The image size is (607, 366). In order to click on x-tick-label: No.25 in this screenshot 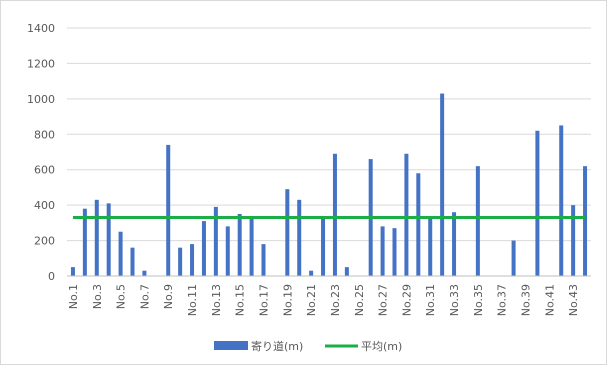, I will do `click(359, 300)`.